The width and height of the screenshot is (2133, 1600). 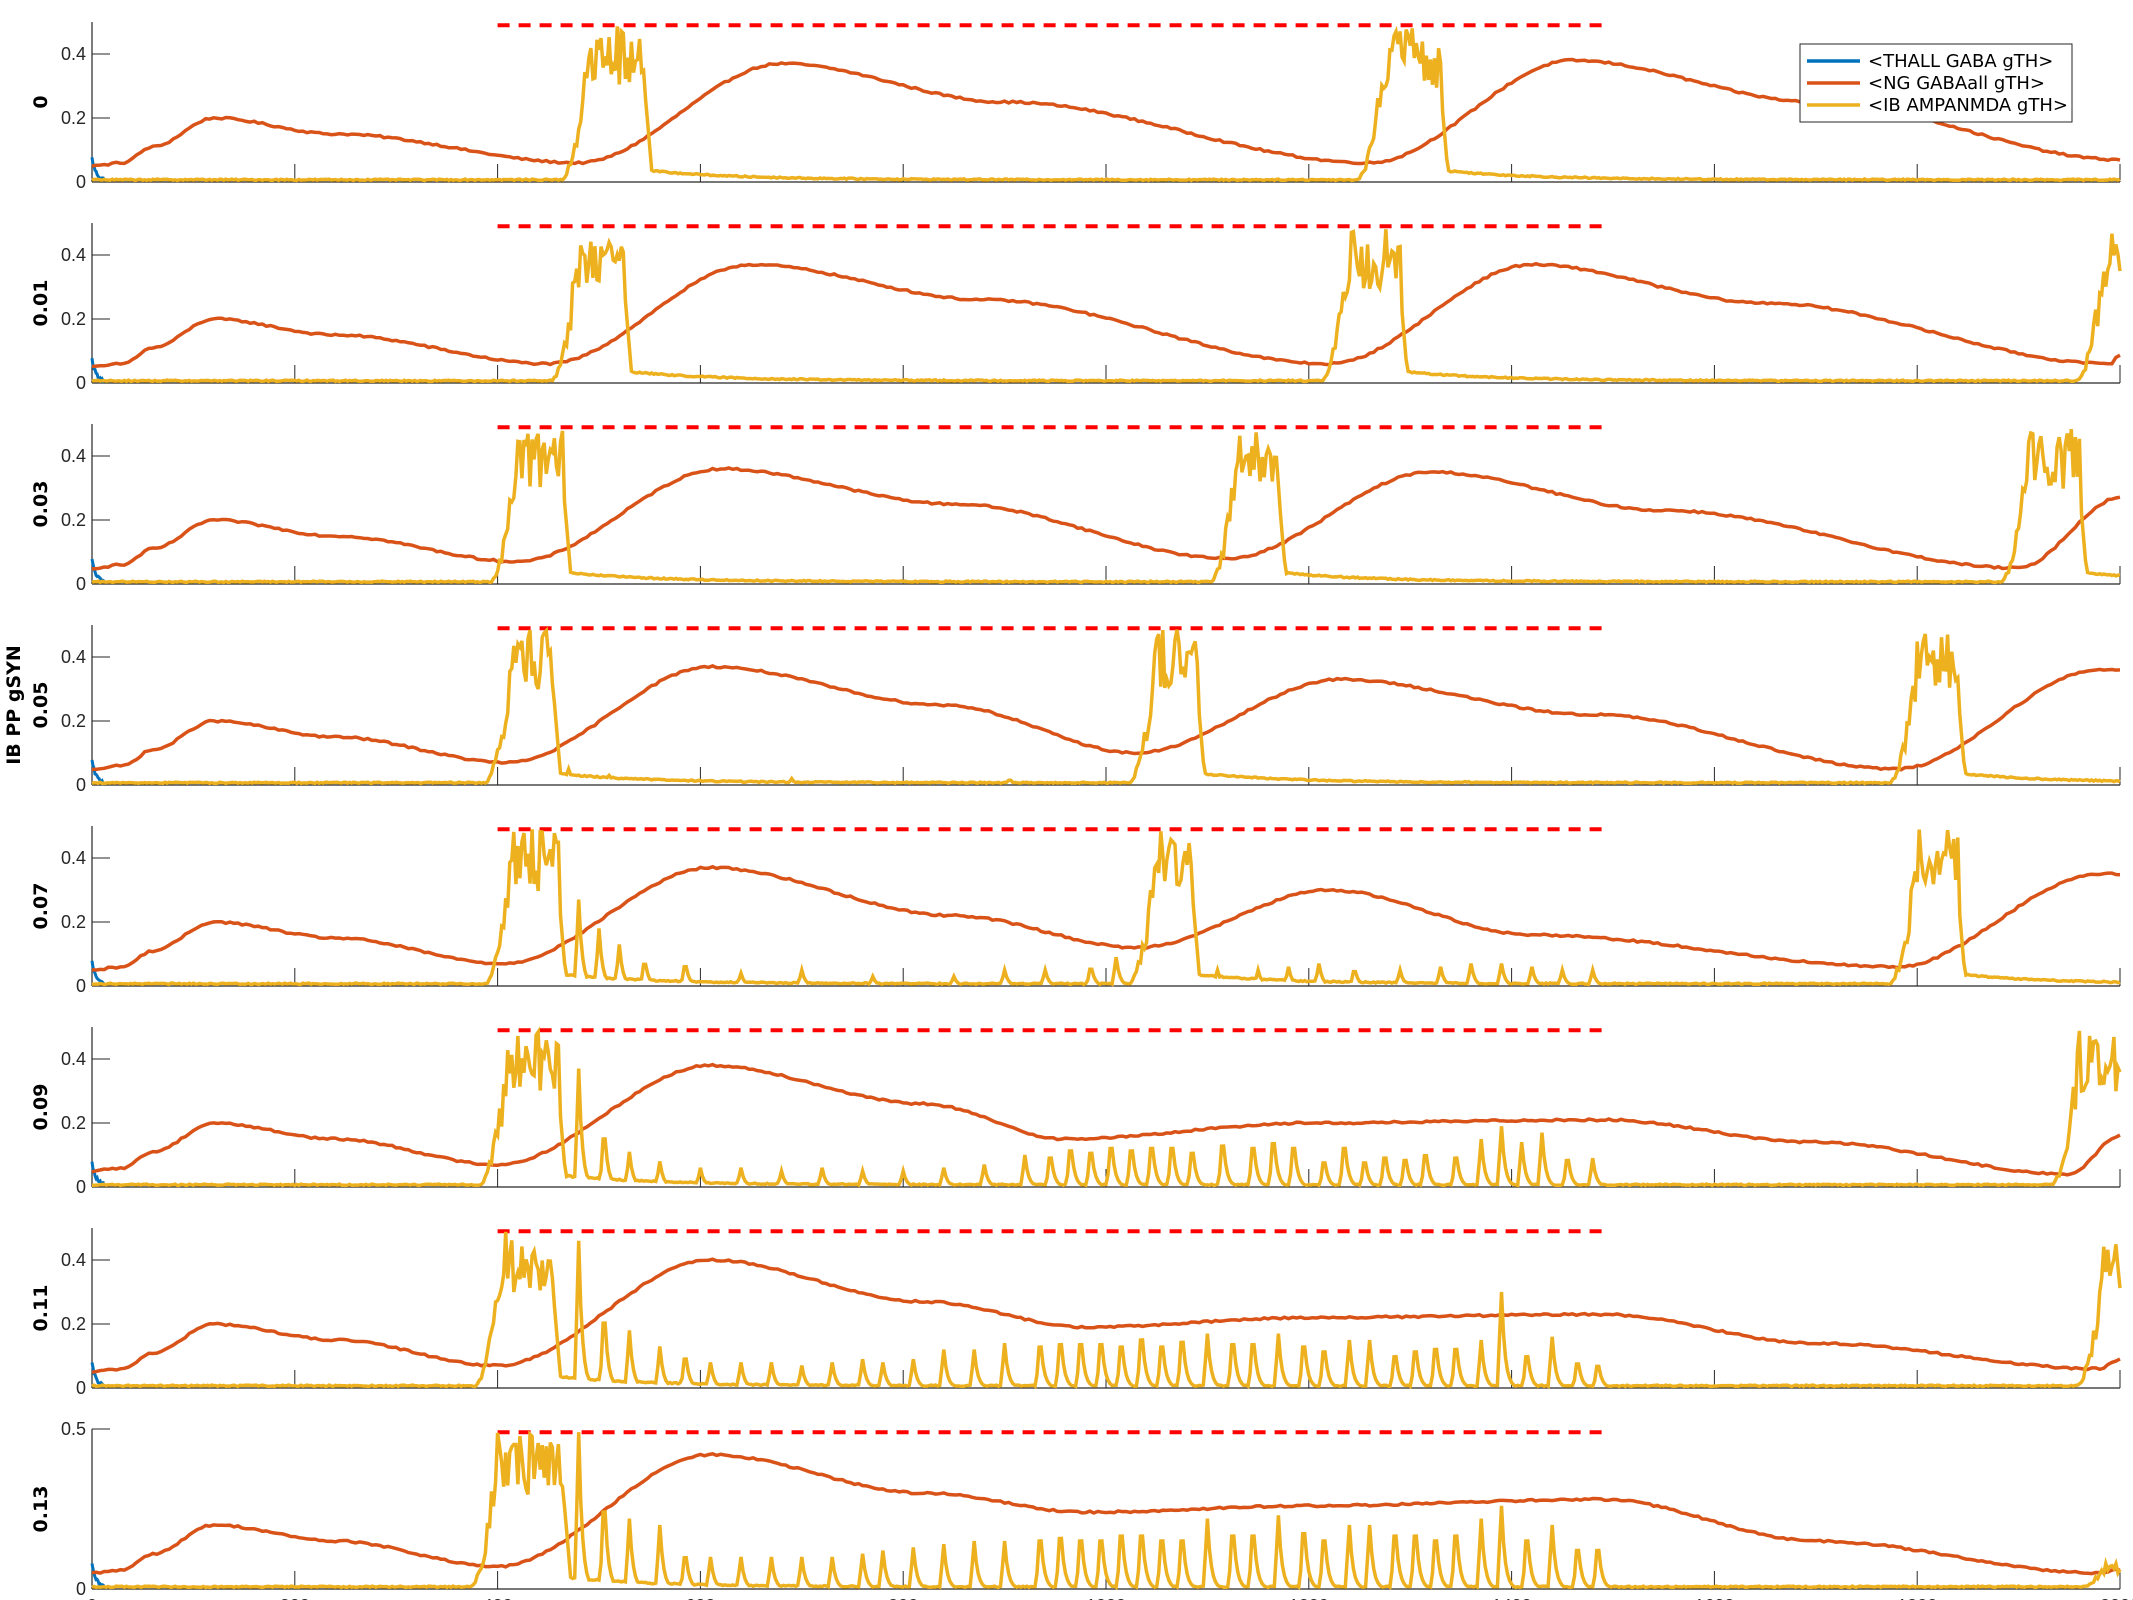 I want to click on shared-y-axis-label: IB PP gSYN, so click(x=14, y=705).